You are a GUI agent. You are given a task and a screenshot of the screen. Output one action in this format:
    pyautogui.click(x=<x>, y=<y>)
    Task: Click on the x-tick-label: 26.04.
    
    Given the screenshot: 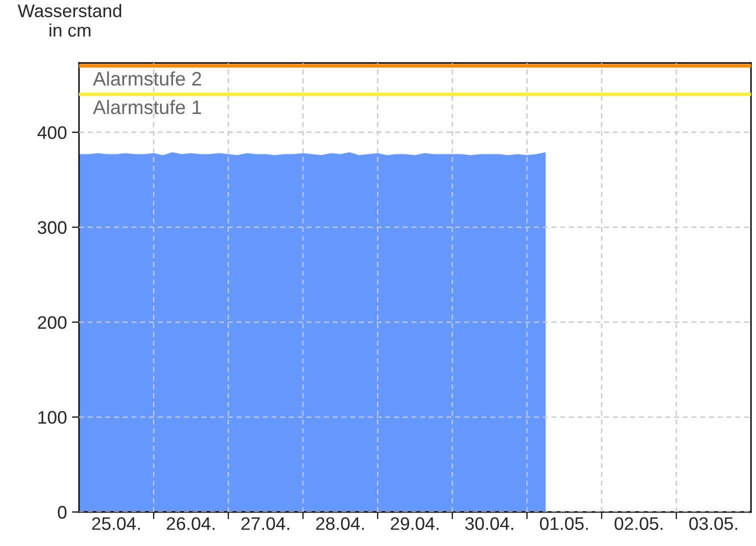 What is the action you would take?
    pyautogui.click(x=190, y=523)
    